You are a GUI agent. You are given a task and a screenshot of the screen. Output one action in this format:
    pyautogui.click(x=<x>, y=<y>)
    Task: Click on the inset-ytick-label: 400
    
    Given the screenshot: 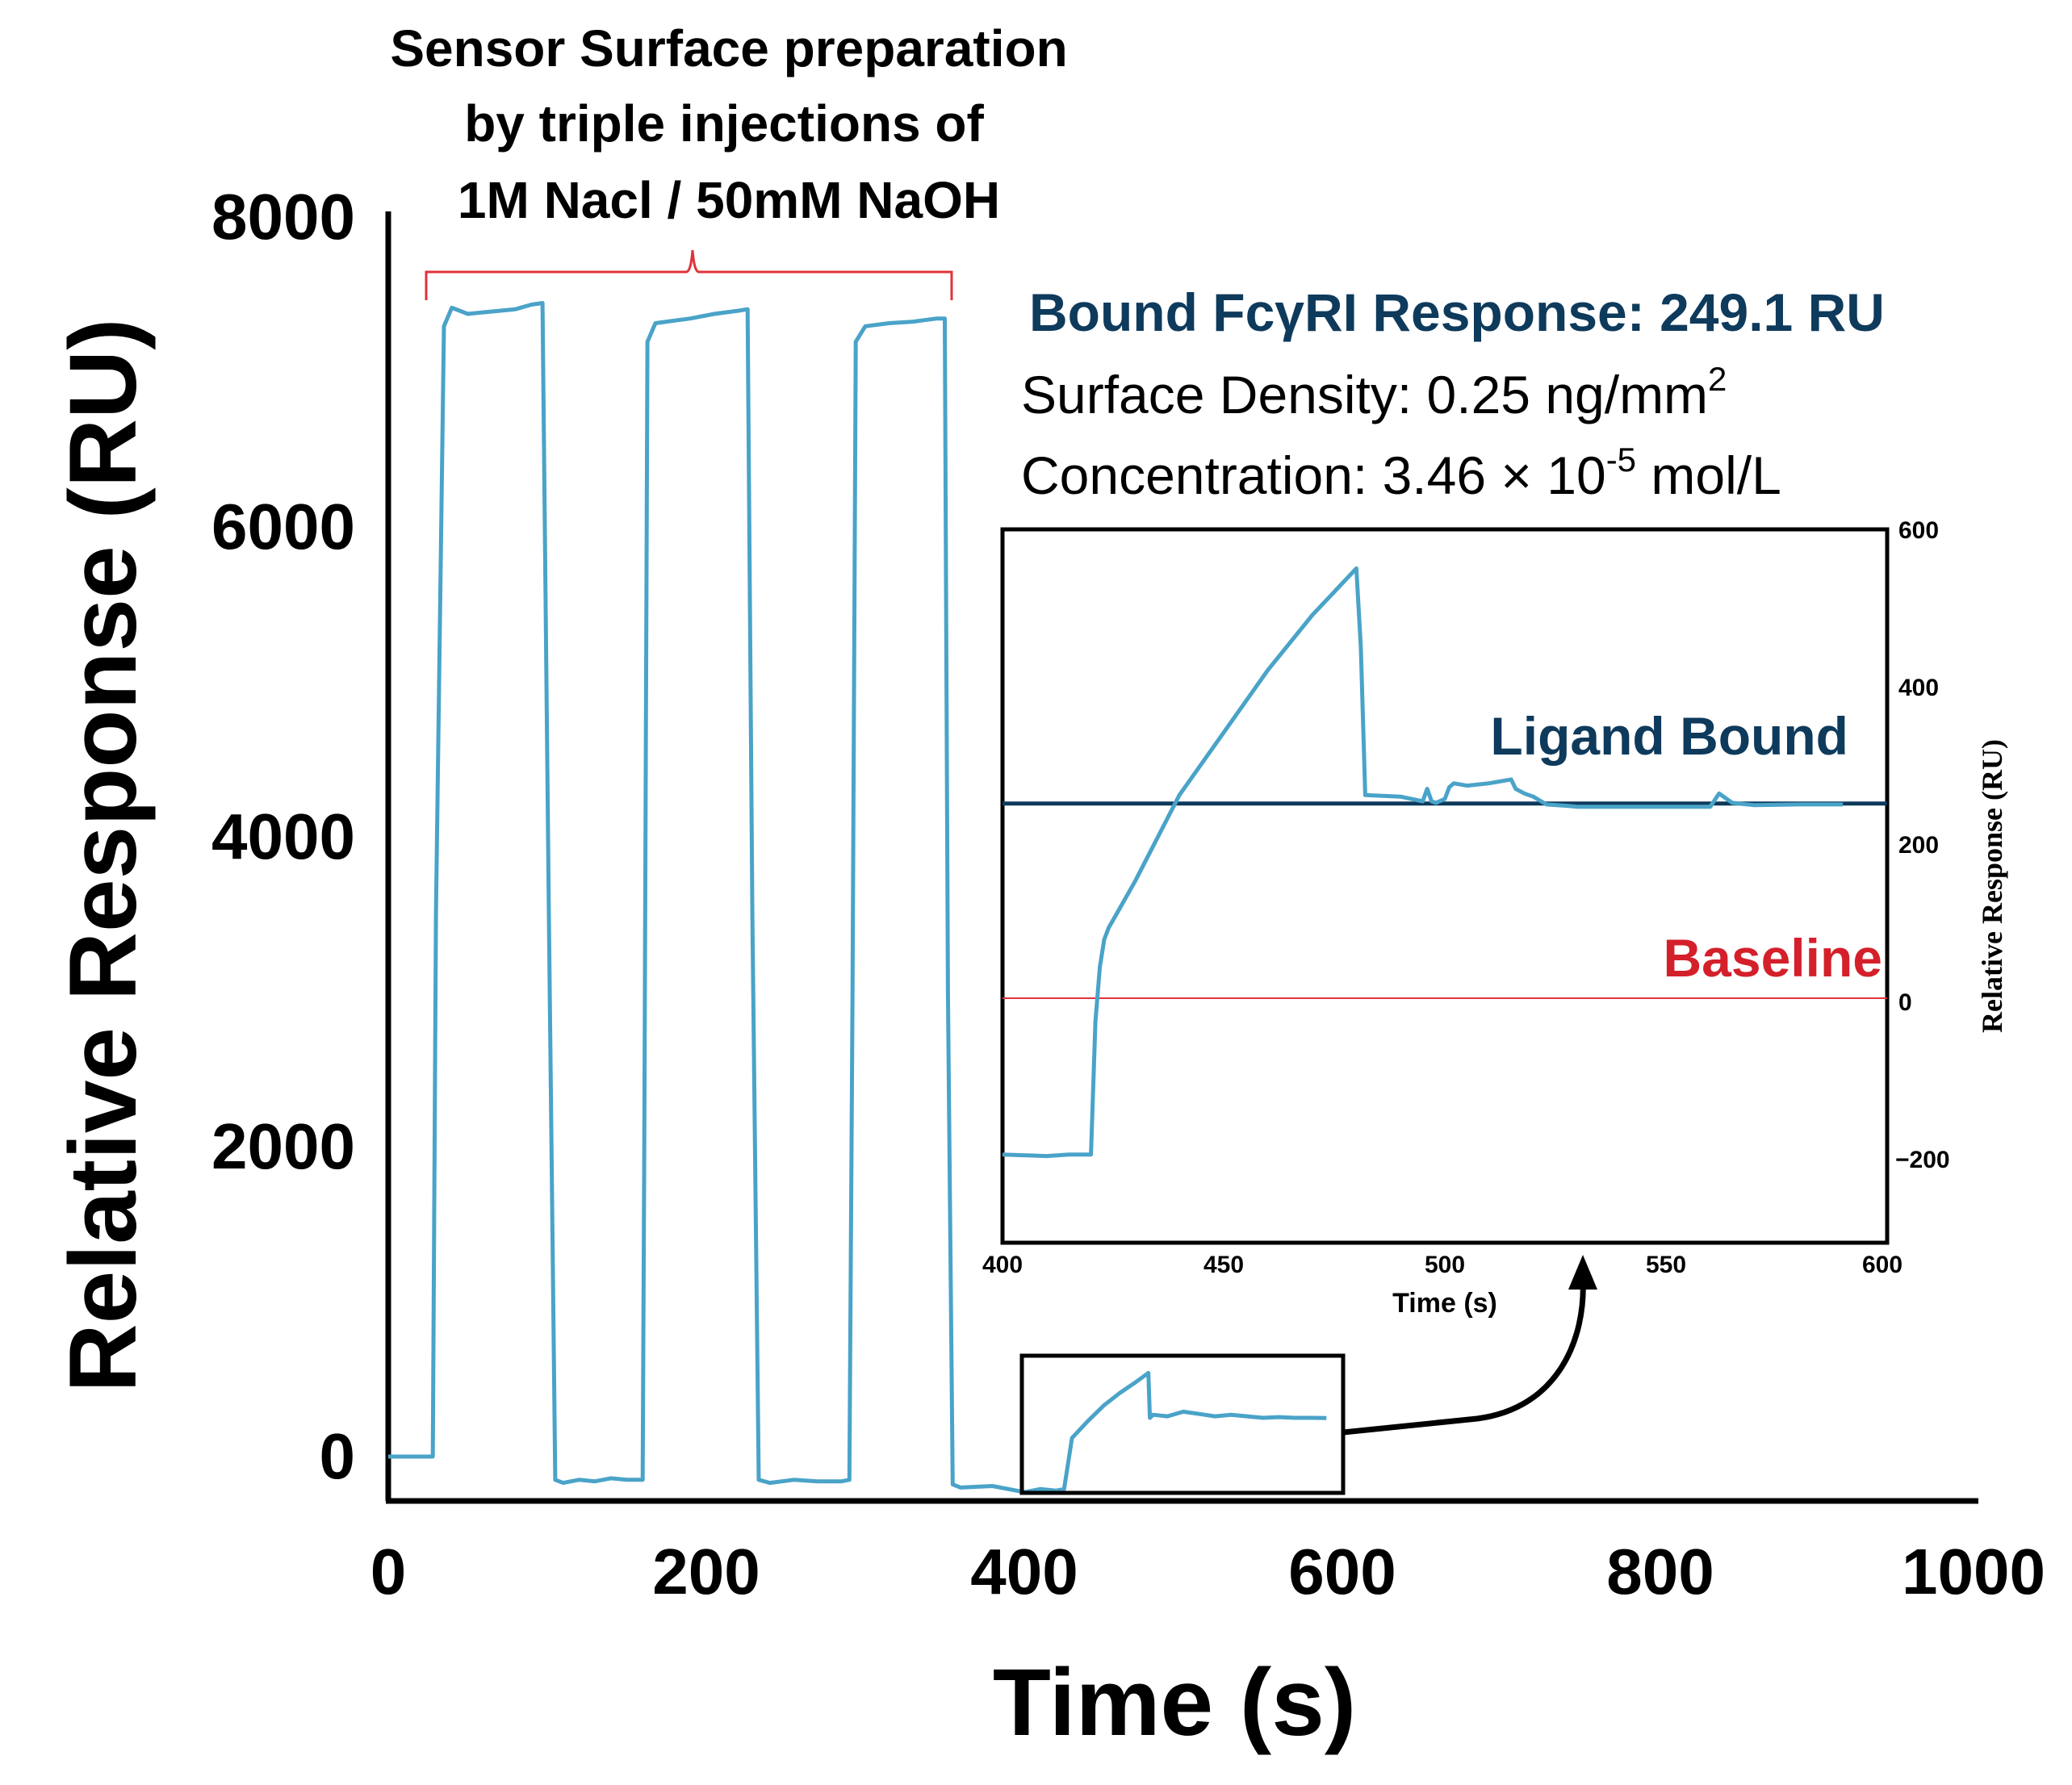 What is the action you would take?
    pyautogui.click(x=1918, y=688)
    